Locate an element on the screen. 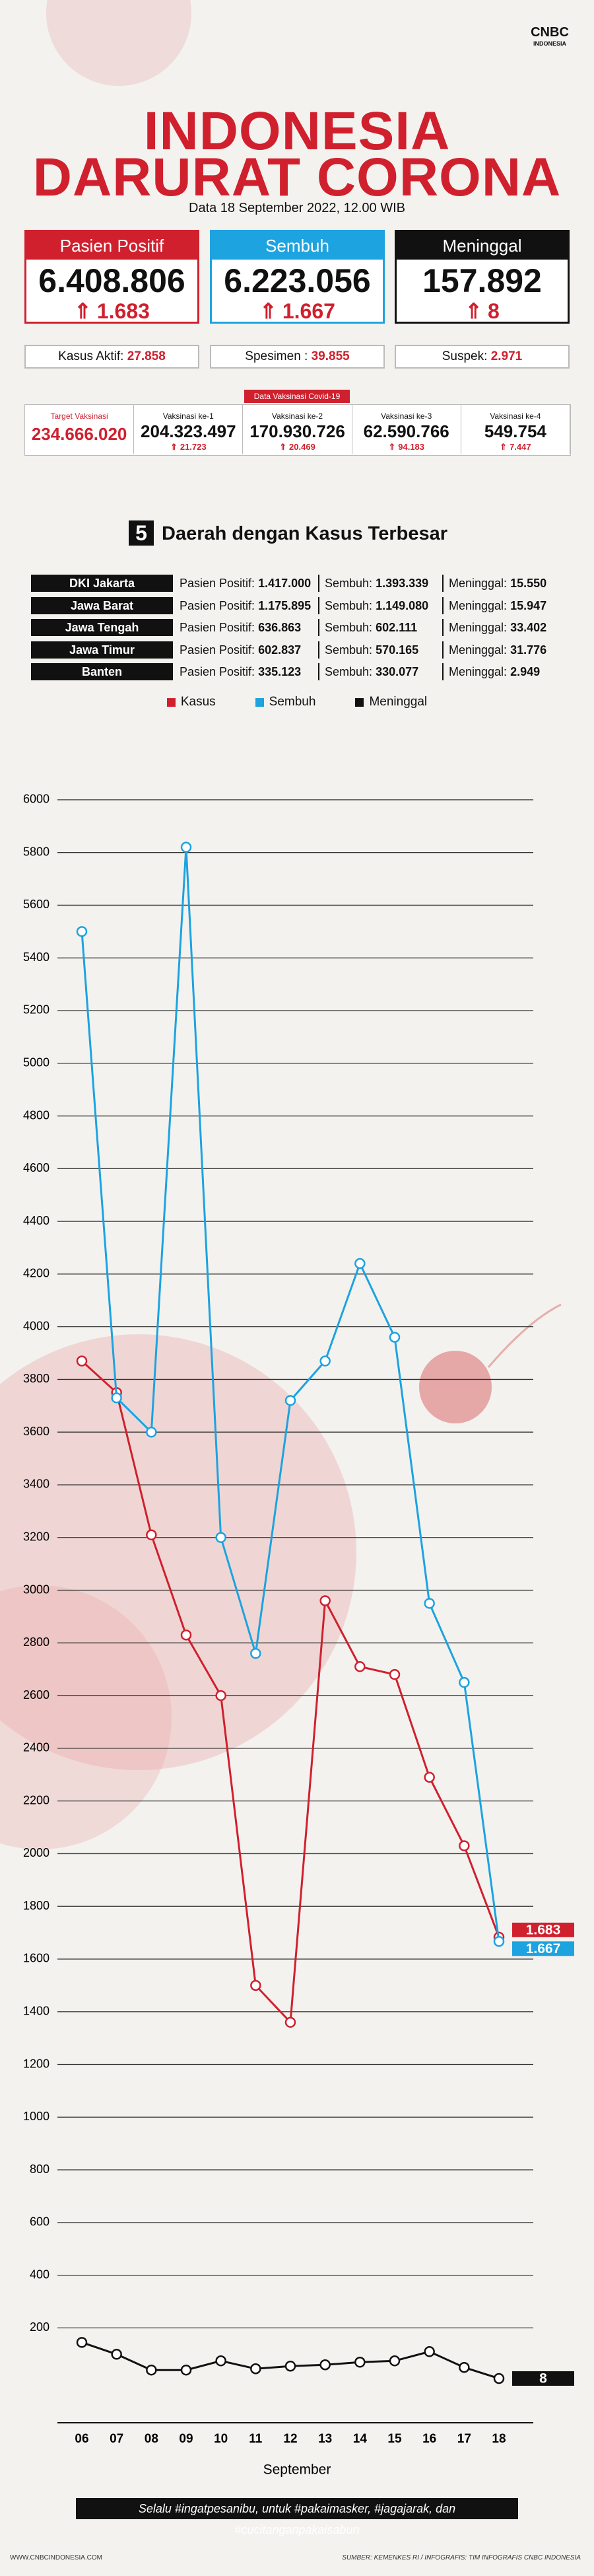  vaccine-cell: Target Vaksinasi 234.666.020 is located at coordinates (80, 429).